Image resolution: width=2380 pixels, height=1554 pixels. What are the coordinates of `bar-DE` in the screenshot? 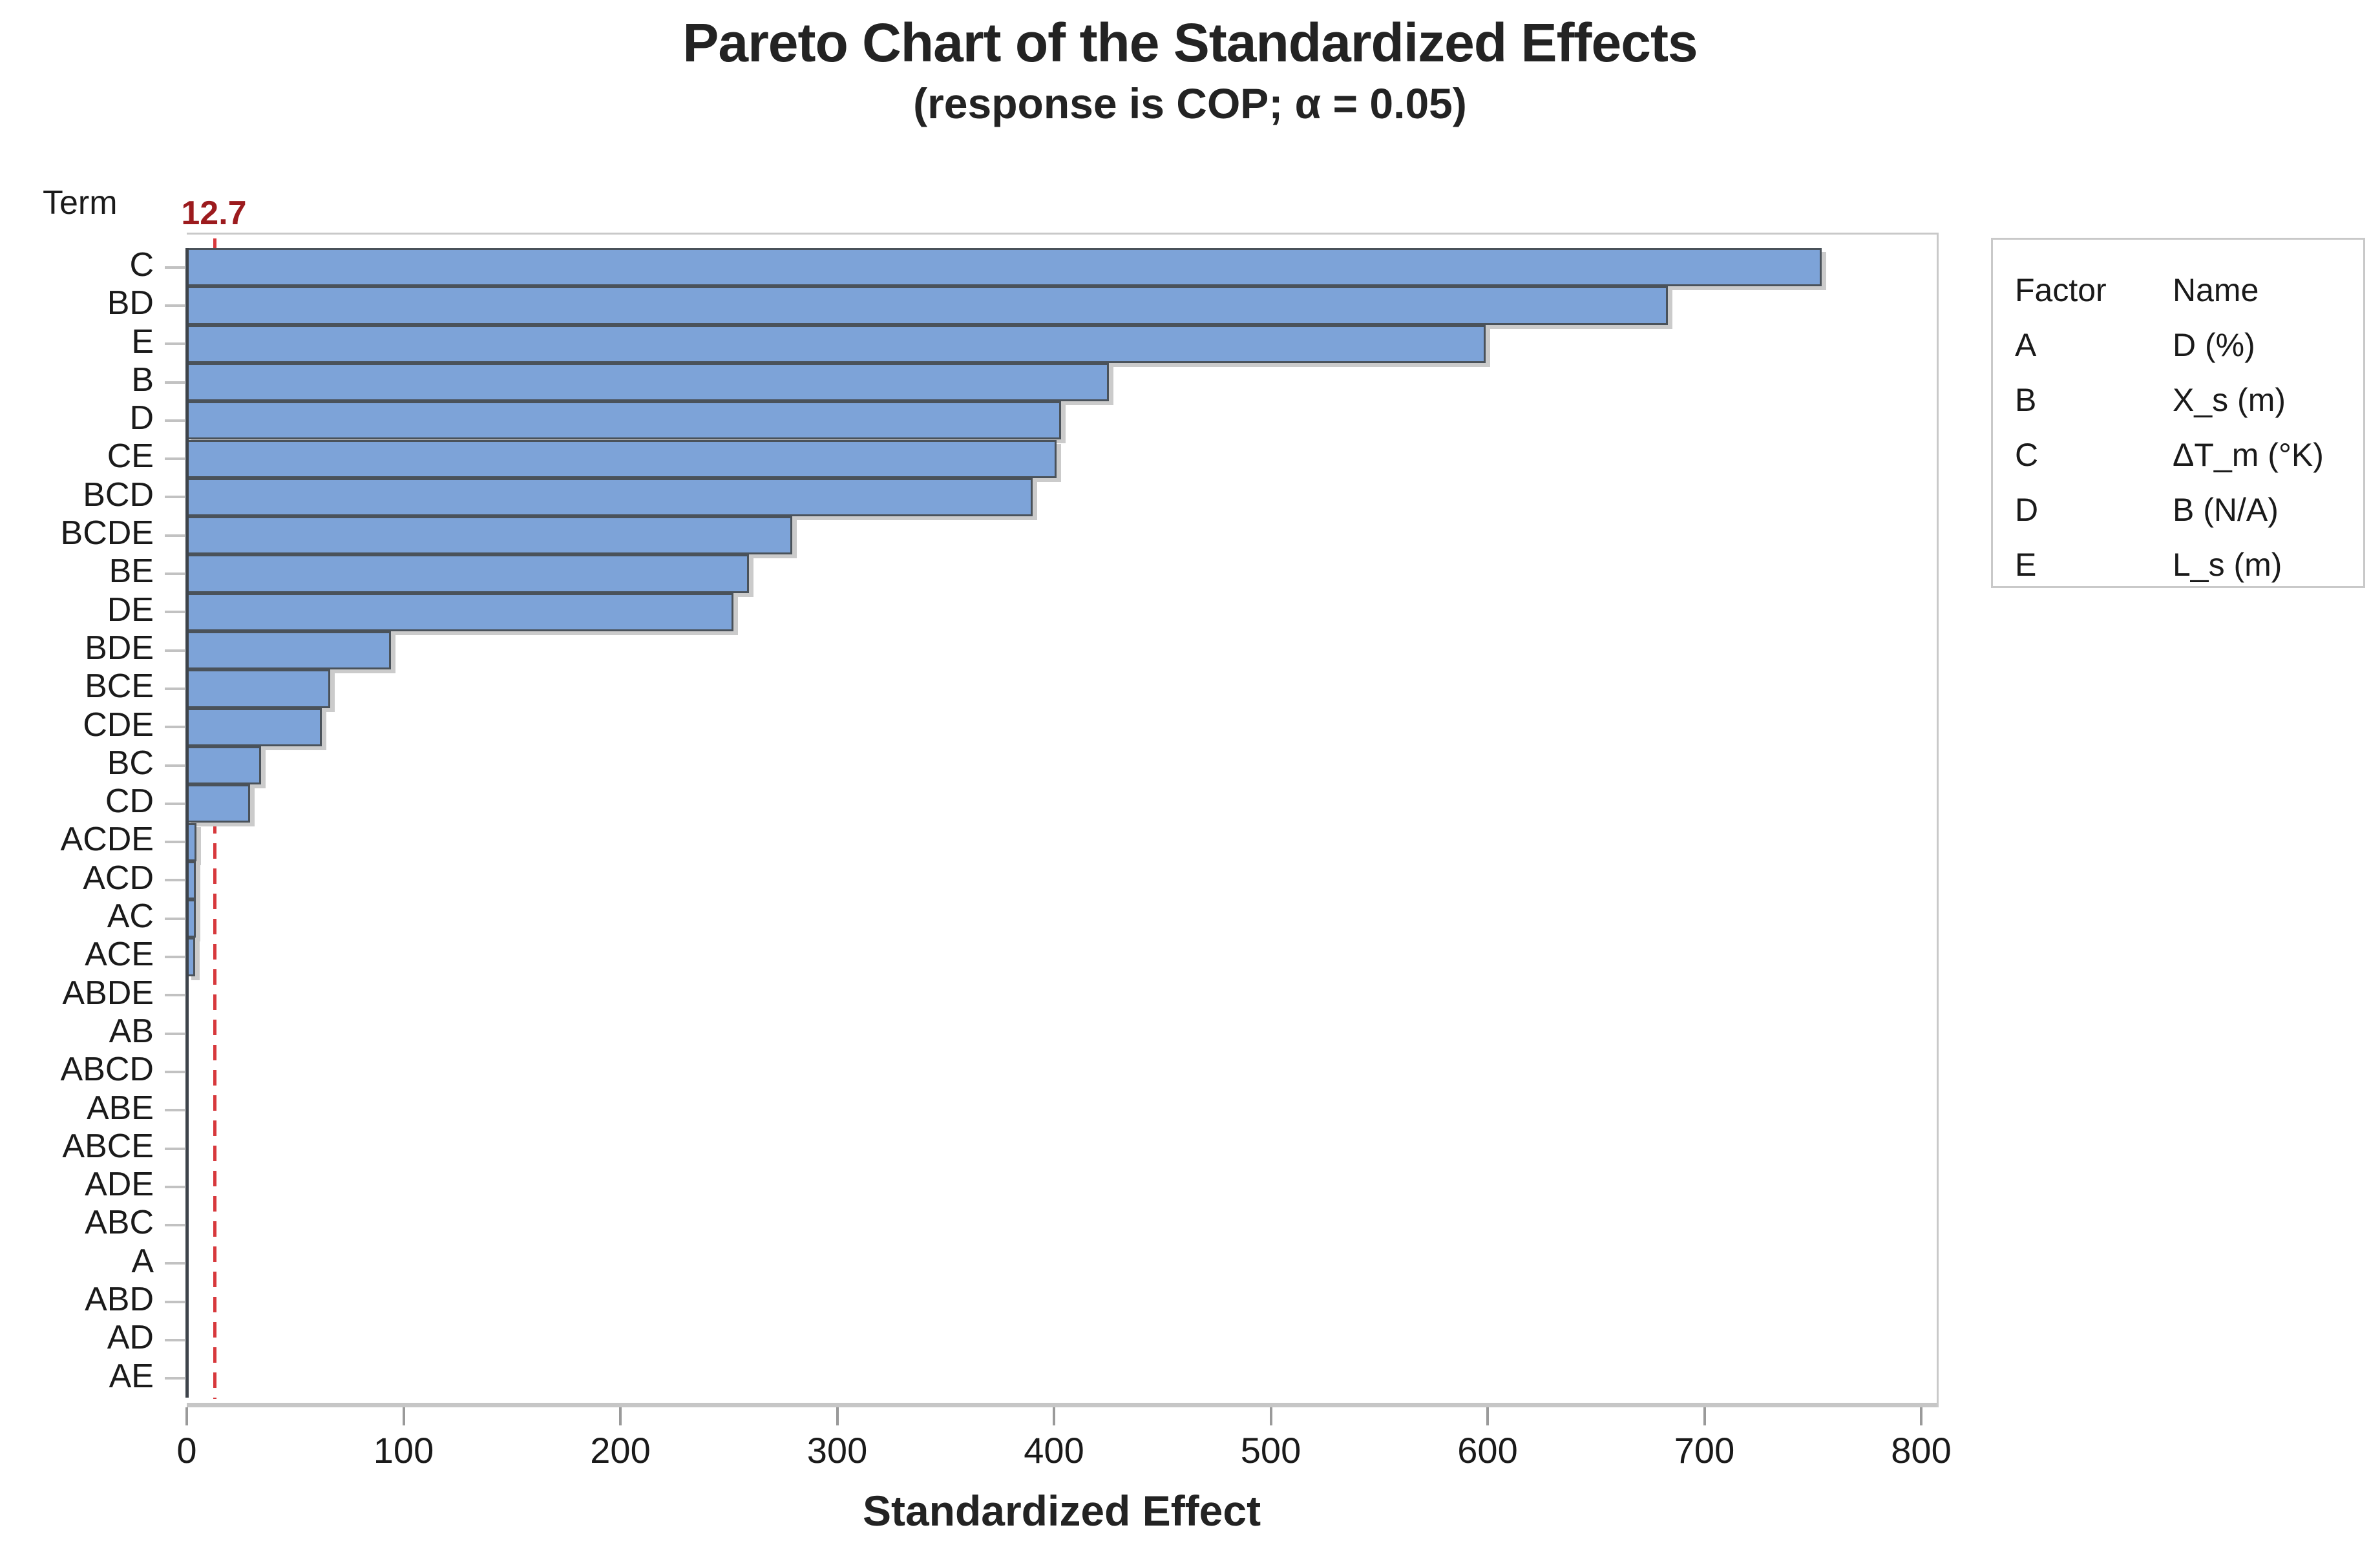 It's located at (461, 612).